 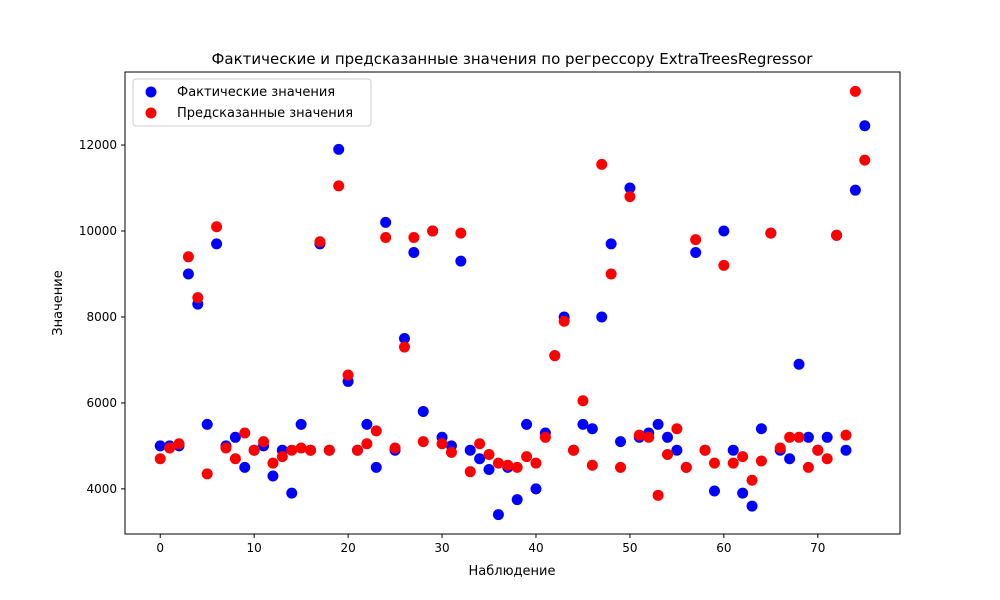 I want to click on x-tick-label: 40, so click(x=535, y=548).